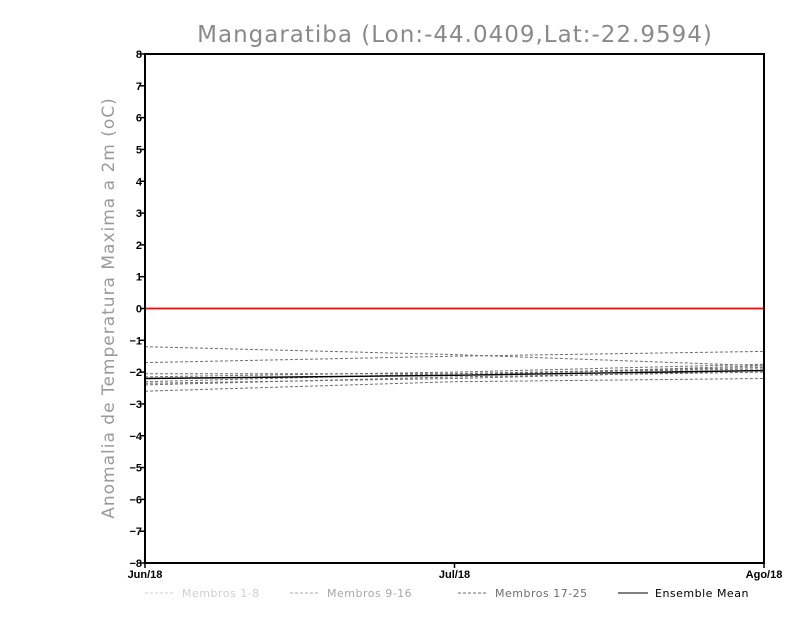  Describe the element at coordinates (139, 55) in the screenshot. I see `y-tick-label: 8` at that location.